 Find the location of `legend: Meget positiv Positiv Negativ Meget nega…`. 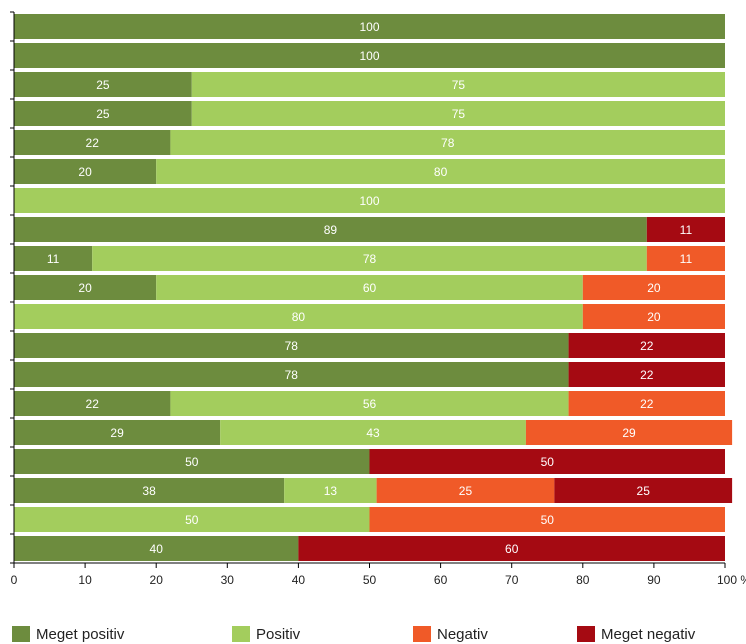

legend: Meget positiv Positiv Negativ Meget nega… is located at coordinates (373, 634).